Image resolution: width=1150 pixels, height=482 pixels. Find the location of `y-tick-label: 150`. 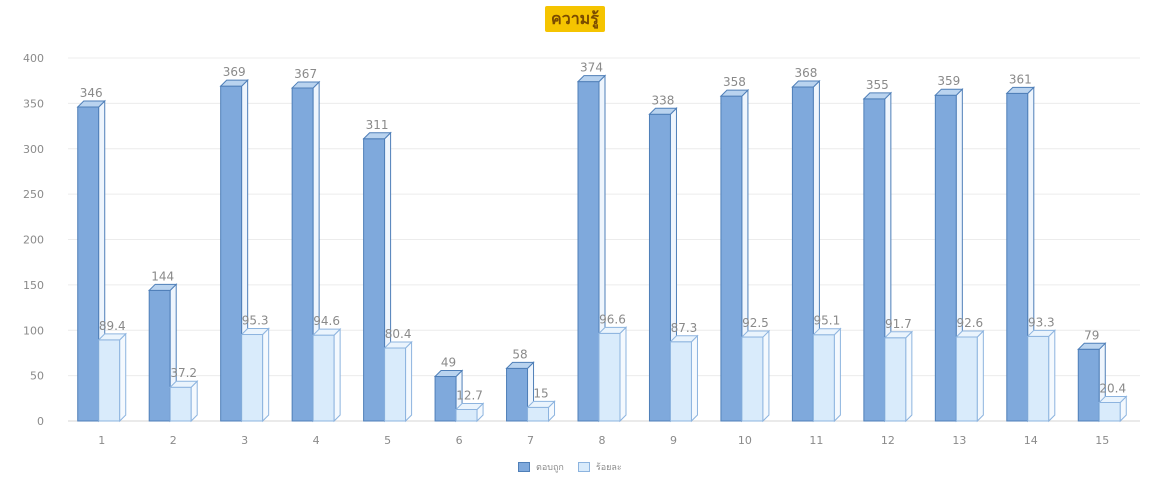

y-tick-label: 150 is located at coordinates (33, 285).